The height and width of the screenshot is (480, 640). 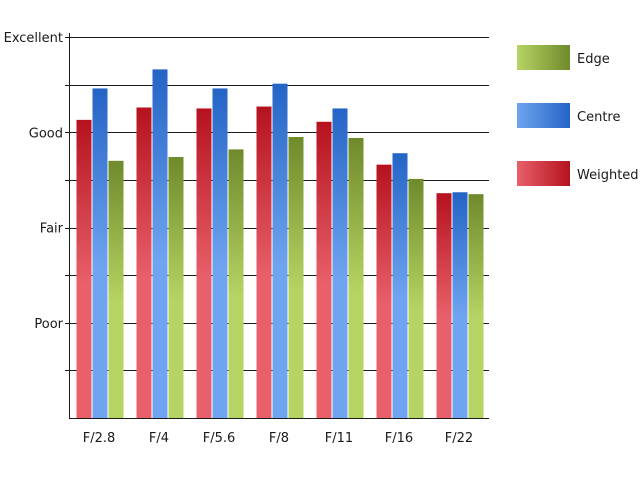 I want to click on x-tick-label: F/4, so click(x=159, y=438).